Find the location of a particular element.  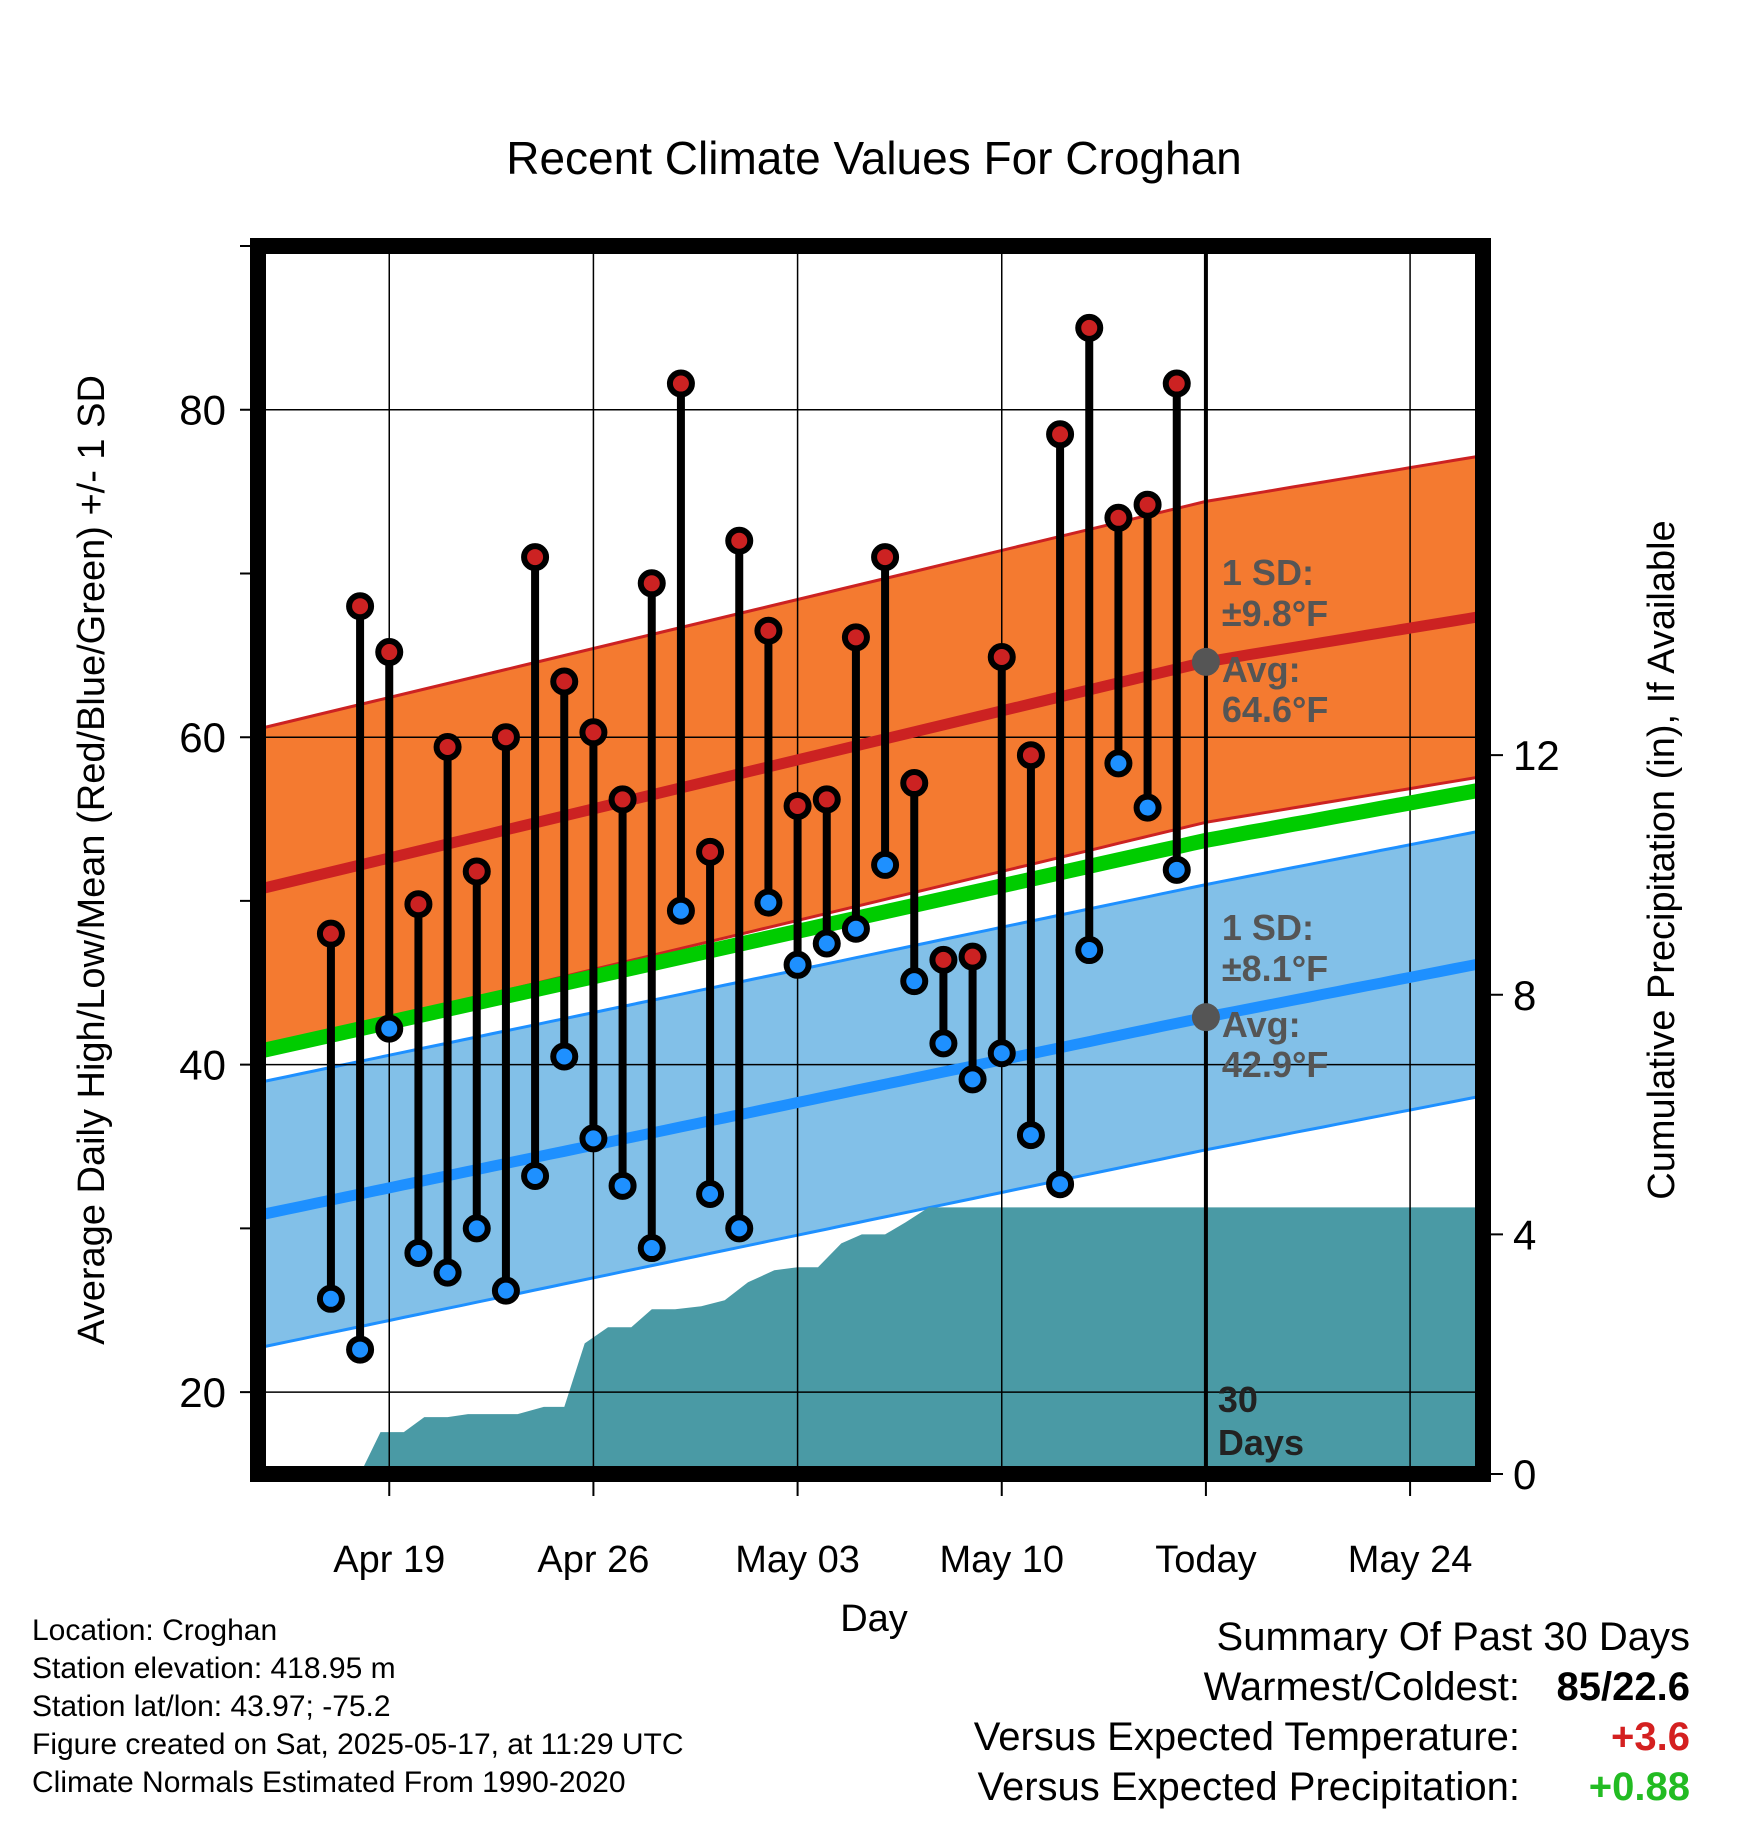

summary-title-row: Summary Of Past 30 Days is located at coordinates (1332, 1637).